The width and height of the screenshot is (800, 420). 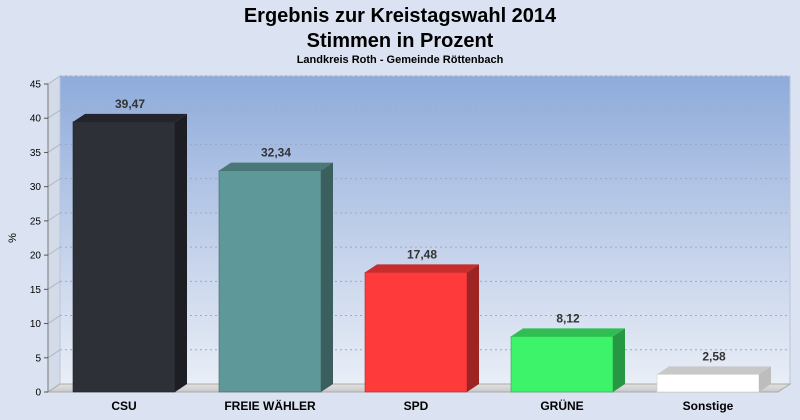 I want to click on value-label: 2,58, so click(x=714, y=356).